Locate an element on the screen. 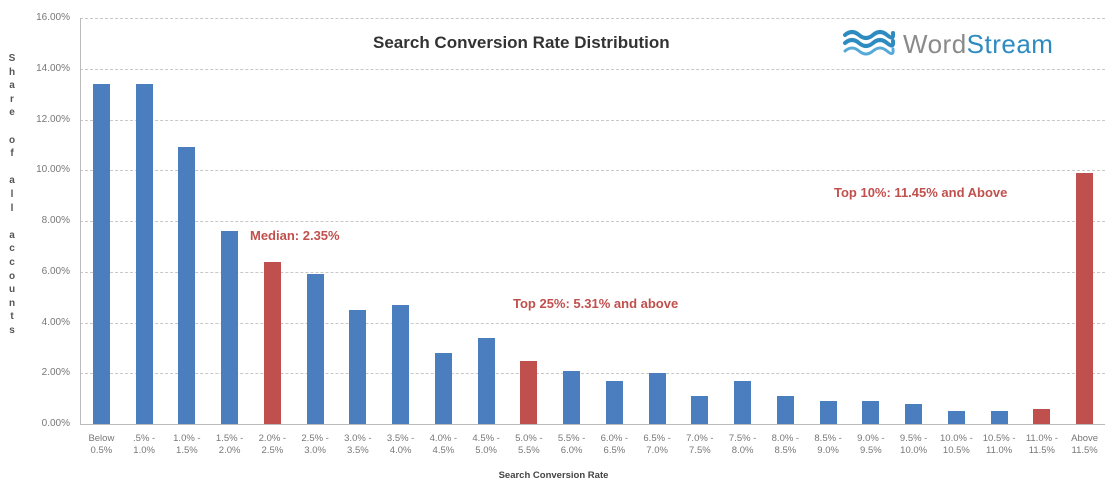  x-tick-label-line: 7.0% - is located at coordinates (700, 438).